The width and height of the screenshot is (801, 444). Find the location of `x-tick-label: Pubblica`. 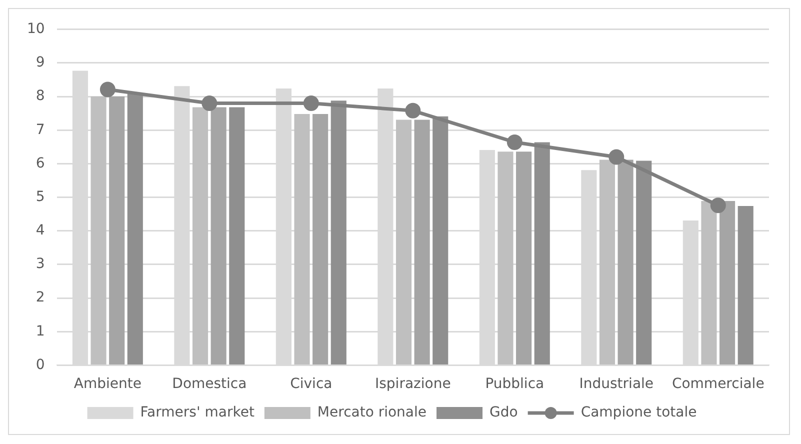

x-tick-label: Pubblica is located at coordinates (514, 384).